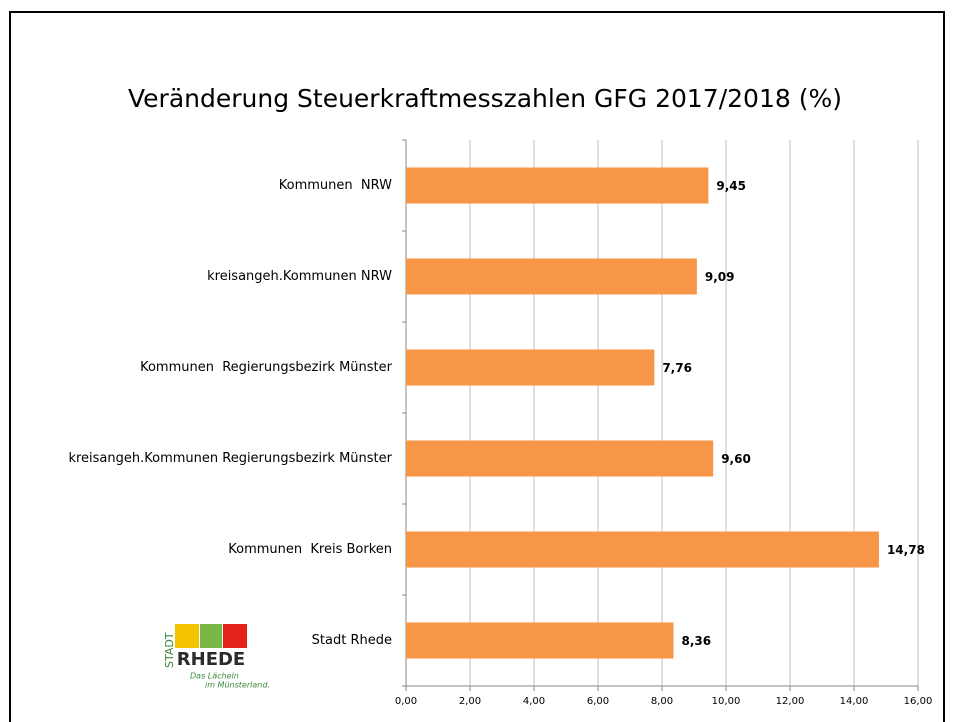 The image size is (954, 722). I want to click on logo-slogan: im Münsterland., so click(237, 685).